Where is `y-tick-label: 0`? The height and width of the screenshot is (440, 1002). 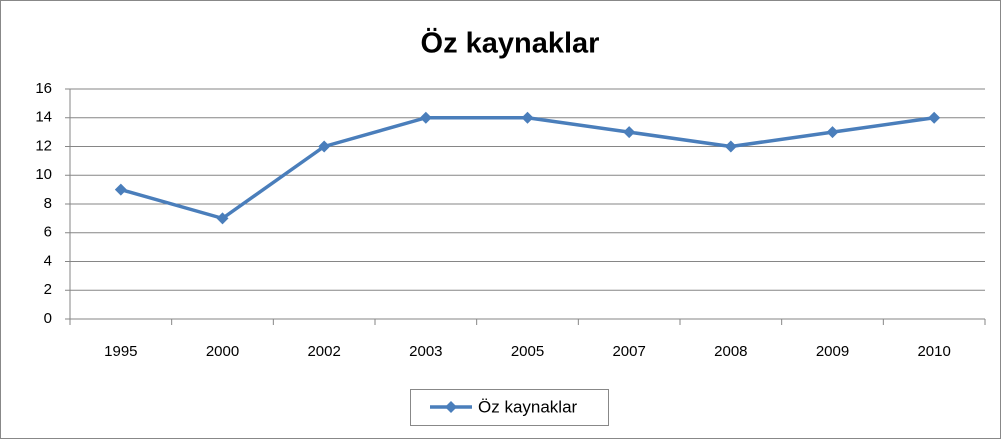
y-tick-label: 0 is located at coordinates (48, 318).